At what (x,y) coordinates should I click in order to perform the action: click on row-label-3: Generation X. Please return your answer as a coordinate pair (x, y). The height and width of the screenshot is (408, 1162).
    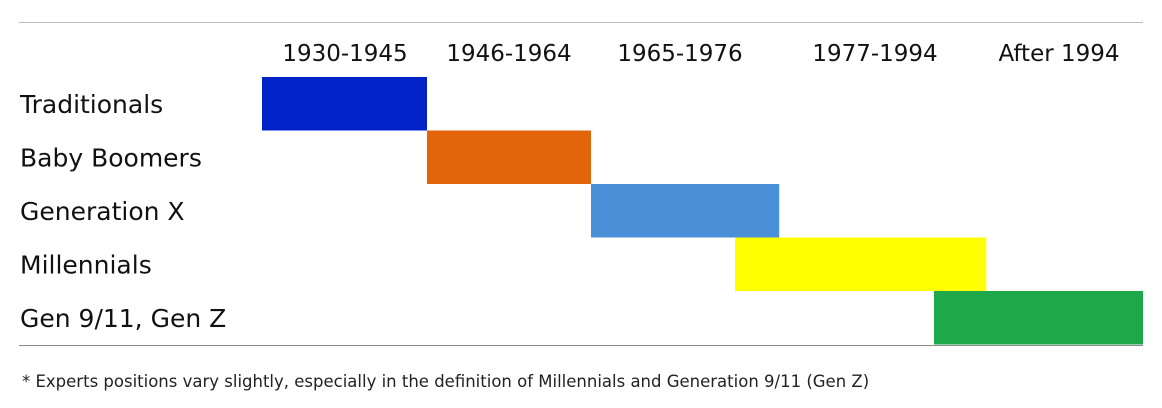
    Looking at the image, I should click on (102, 211).